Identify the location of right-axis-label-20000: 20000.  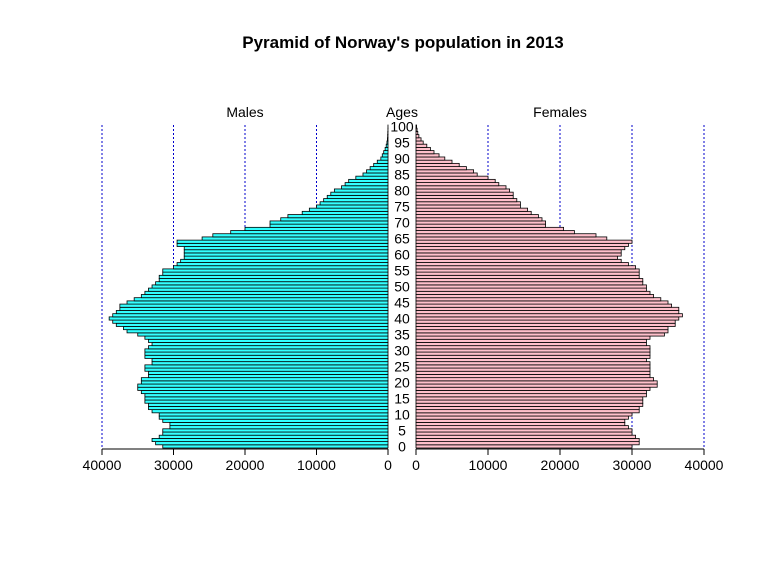
(560, 465).